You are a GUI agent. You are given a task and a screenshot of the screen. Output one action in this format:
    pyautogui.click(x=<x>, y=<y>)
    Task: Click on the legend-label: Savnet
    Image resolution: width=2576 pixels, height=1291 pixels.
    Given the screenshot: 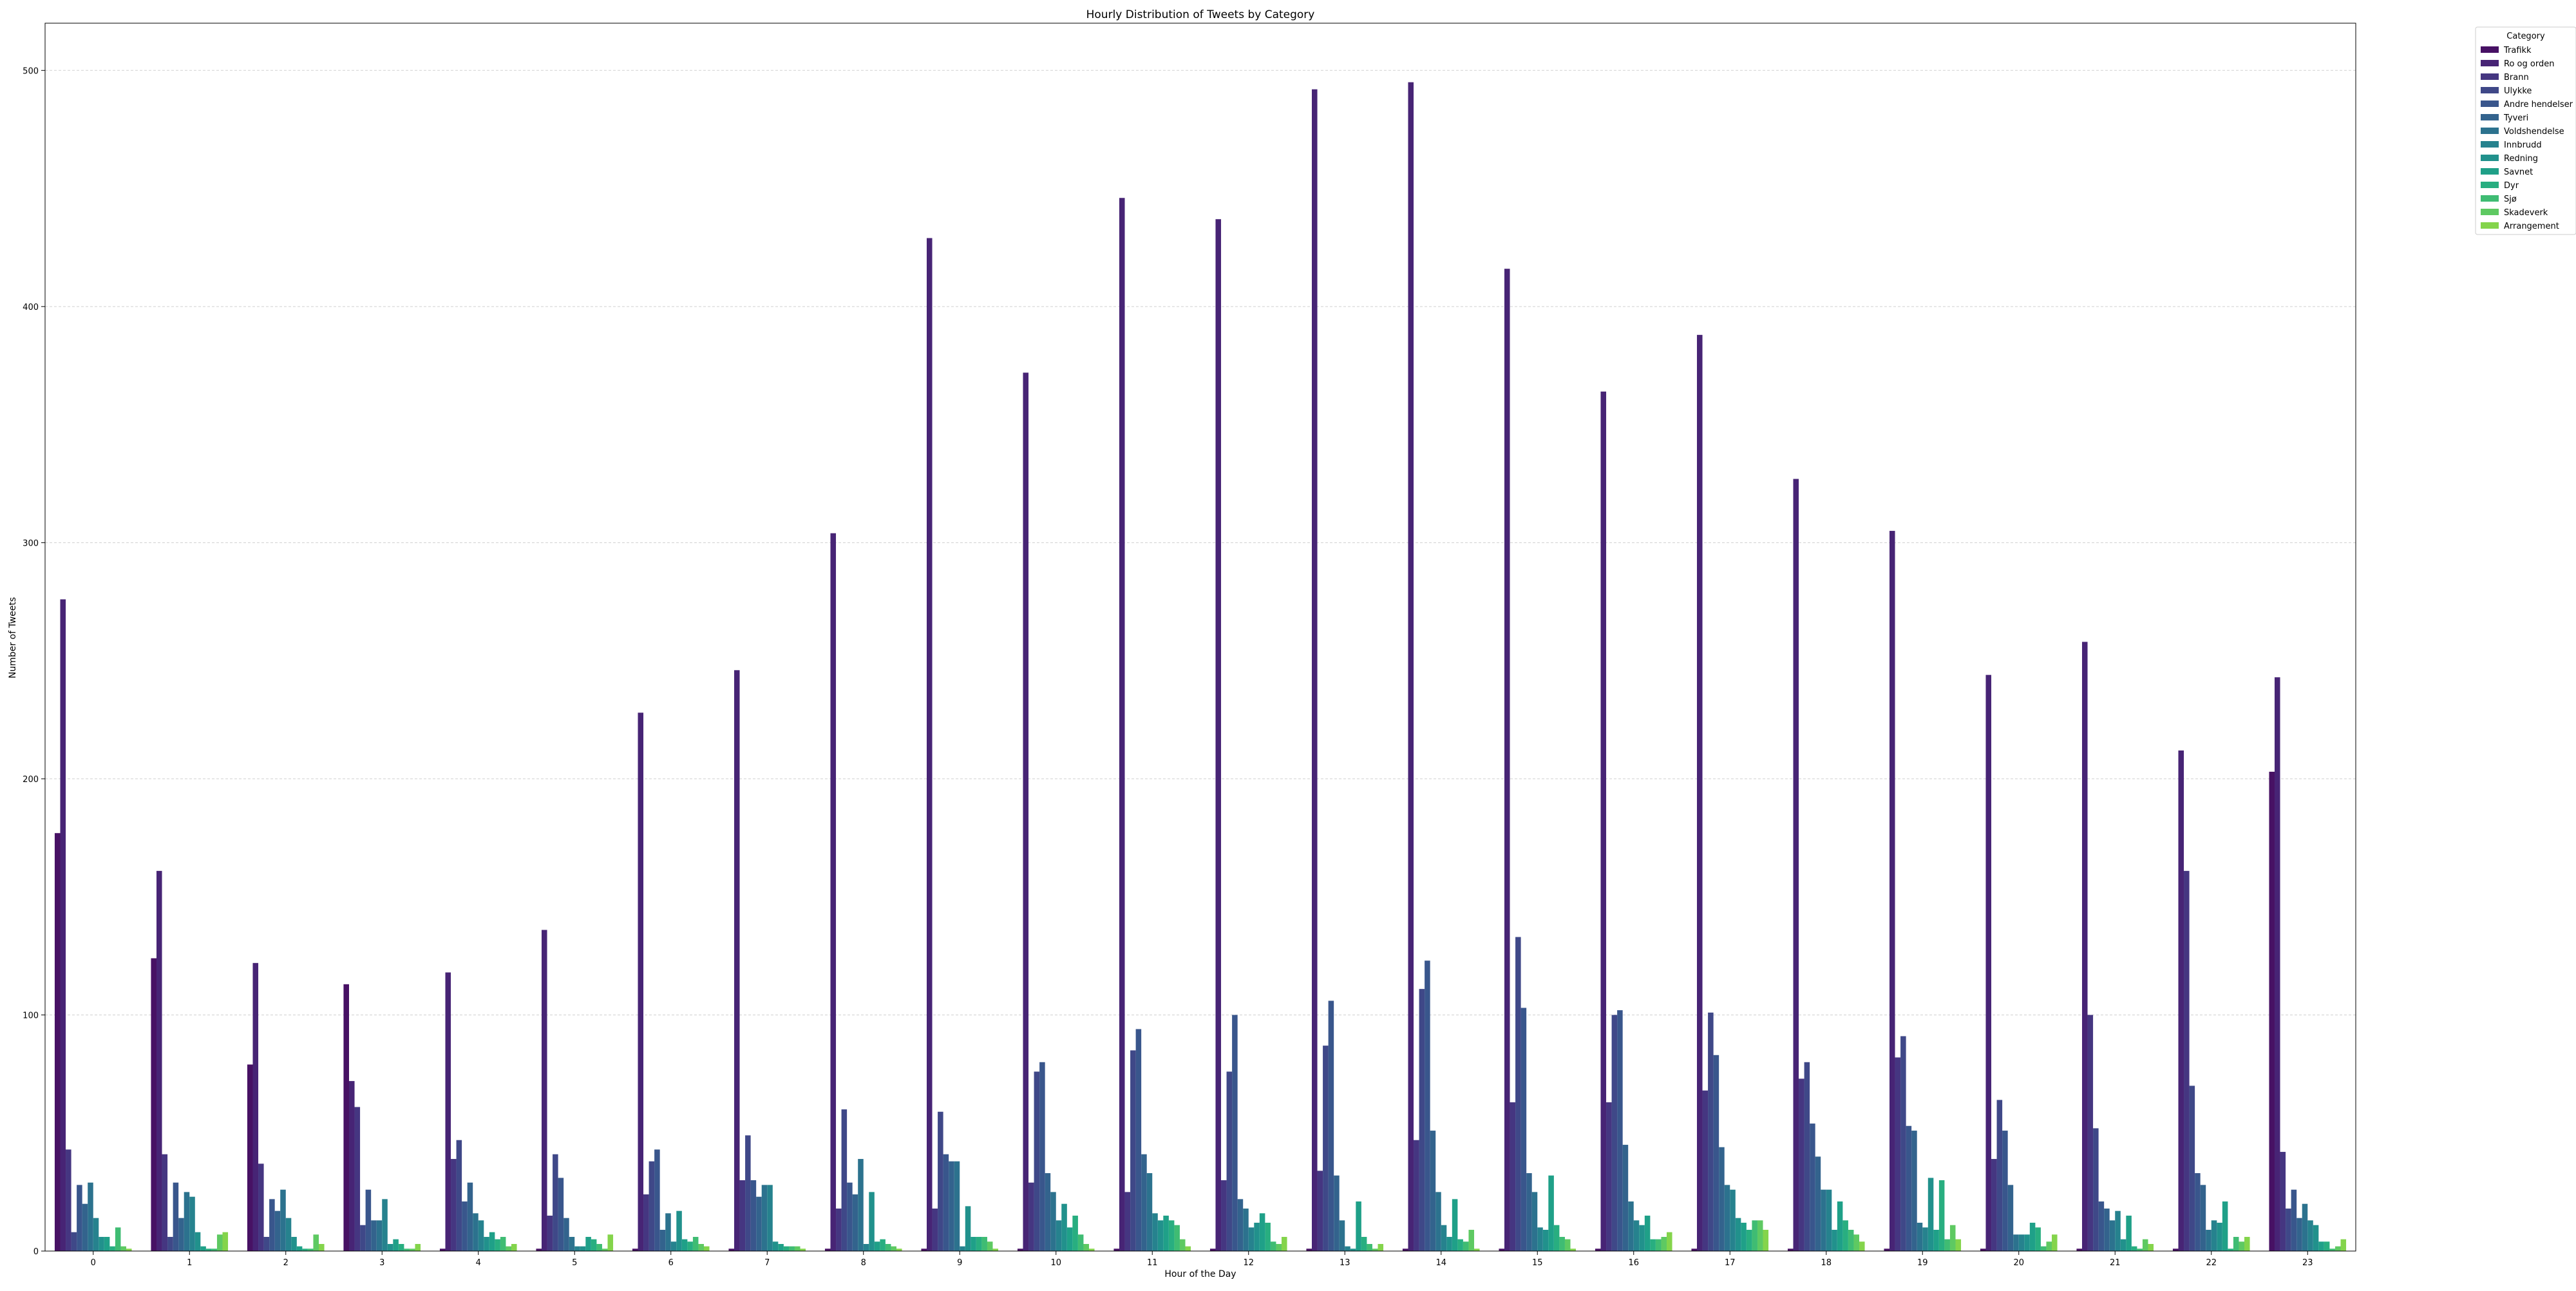 What is the action you would take?
    pyautogui.click(x=2518, y=172)
    